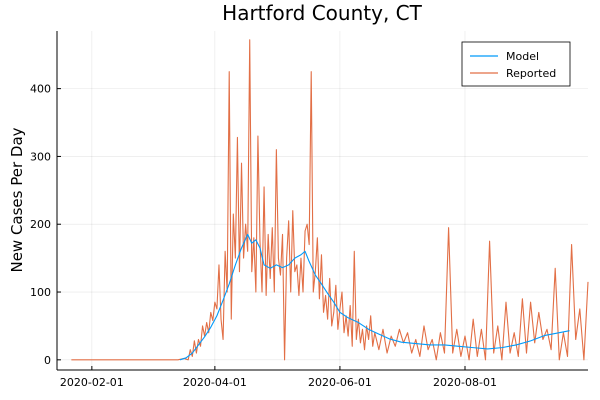 Image resolution: width=600 pixels, height=400 pixels. What do you see at coordinates (340, 382) in the screenshot?
I see `x-tick-label: 2020-06-01` at bounding box center [340, 382].